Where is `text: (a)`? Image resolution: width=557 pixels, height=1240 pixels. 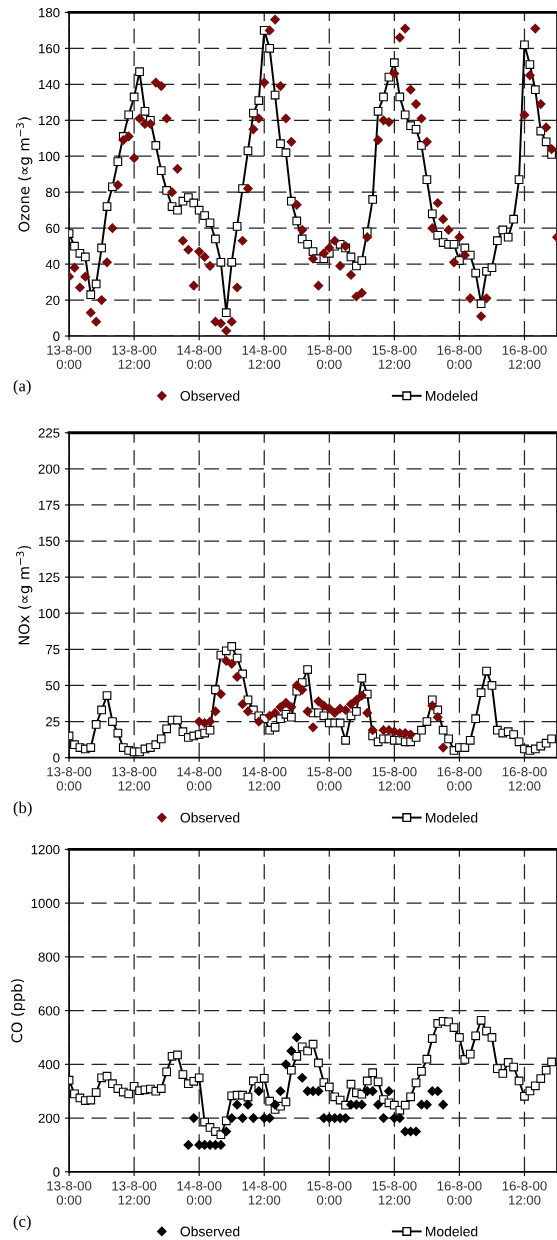 text: (a) is located at coordinates (22, 387).